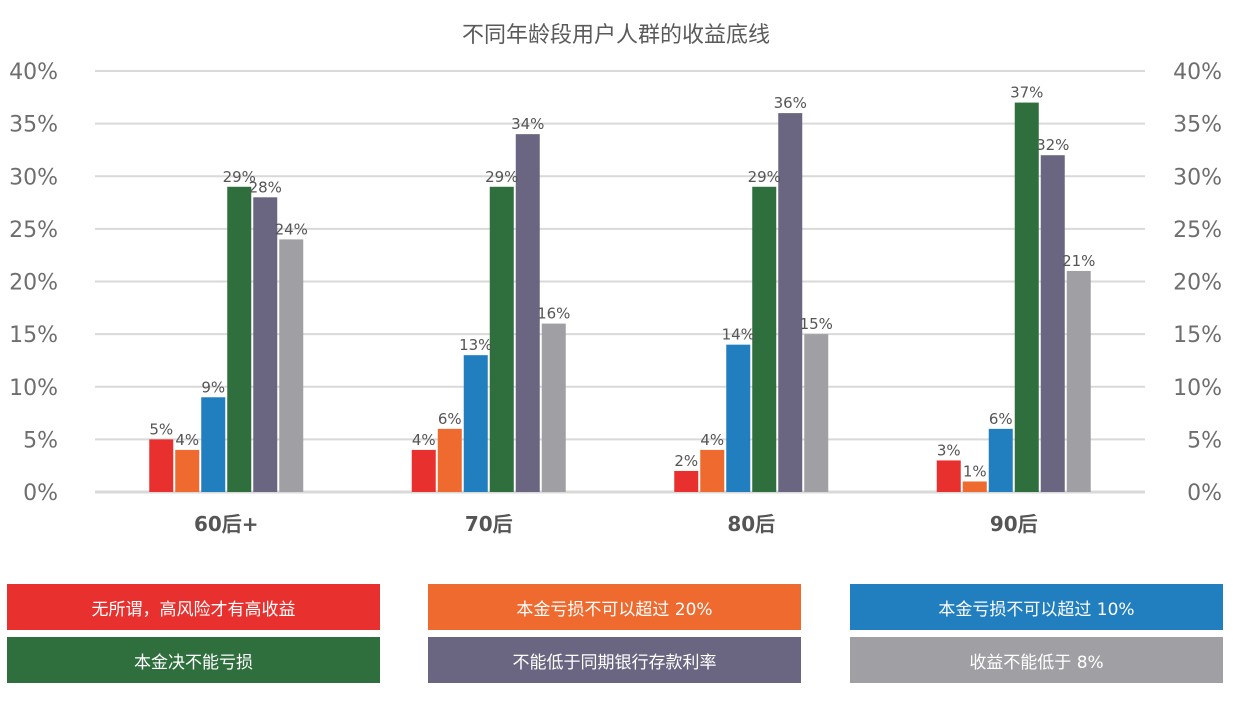  What do you see at coordinates (1014, 524) in the screenshot?
I see `x-tick-label: 90后` at bounding box center [1014, 524].